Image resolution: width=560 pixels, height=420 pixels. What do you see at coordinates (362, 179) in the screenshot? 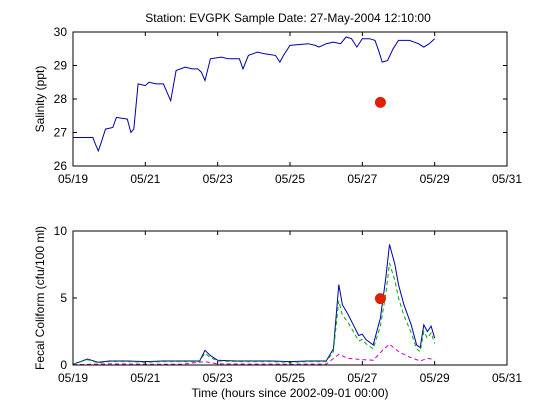
I see `salinity-x-tick-label-4: 05/27` at bounding box center [362, 179].